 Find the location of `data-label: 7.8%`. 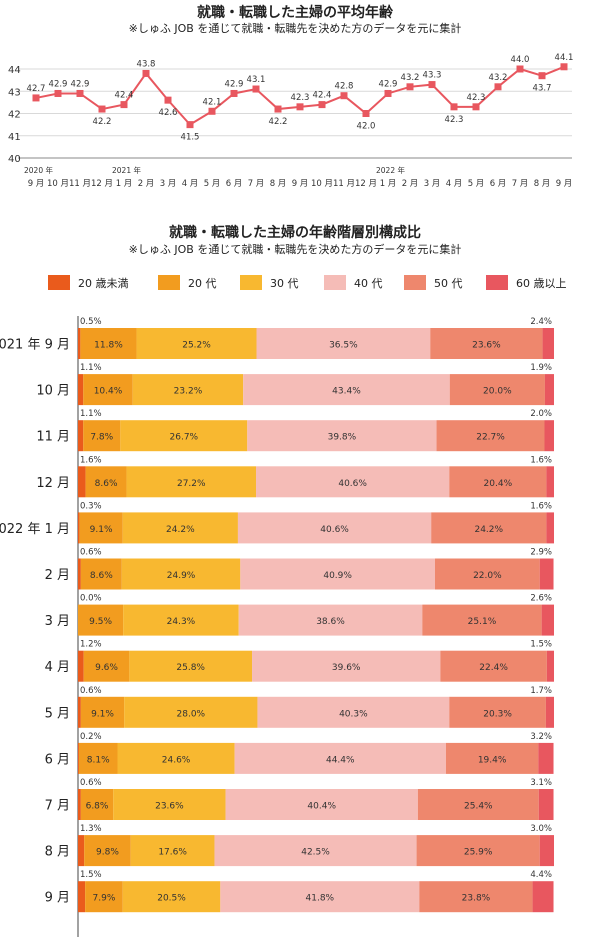

data-label: 7.8% is located at coordinates (101, 438).